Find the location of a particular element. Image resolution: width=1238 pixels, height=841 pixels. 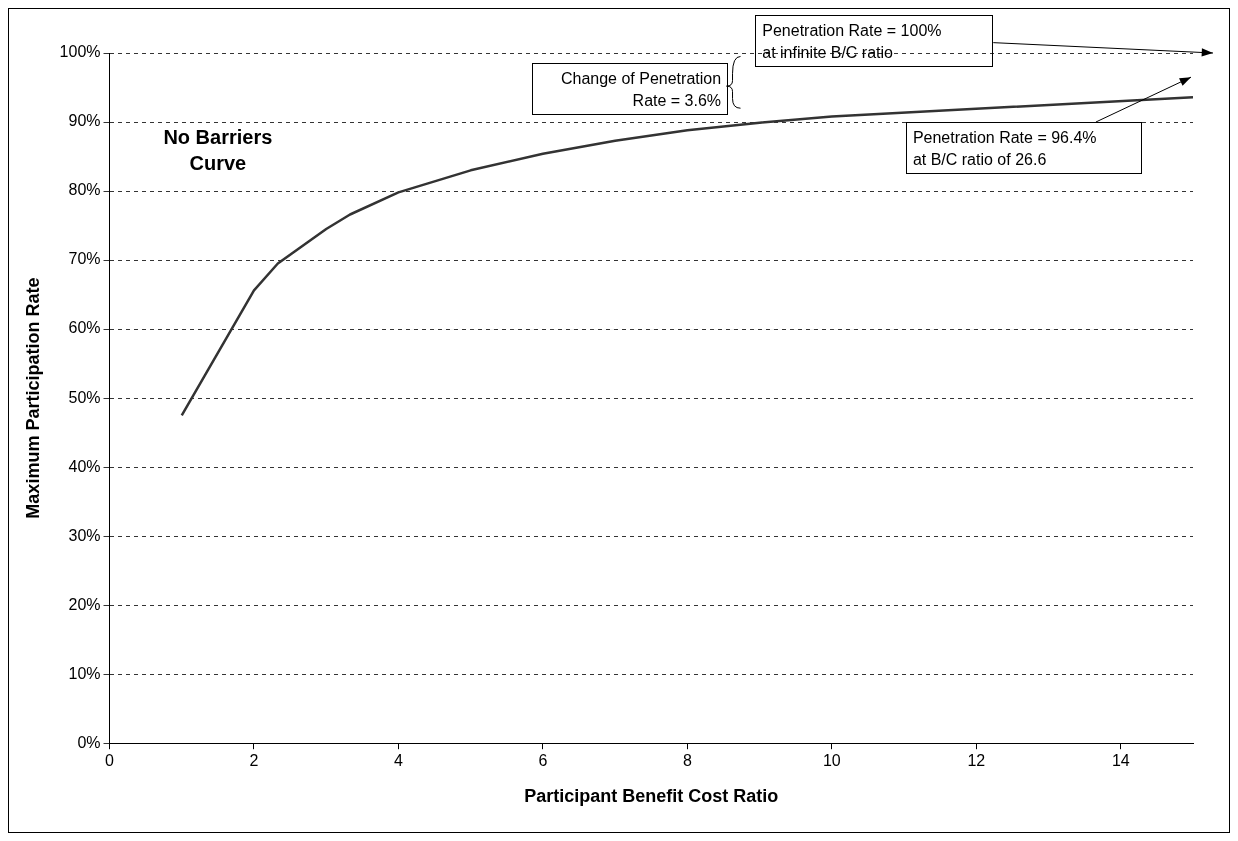

annotation: Penetration Rate = 100% at infinite B/C ratio is located at coordinates (874, 41).